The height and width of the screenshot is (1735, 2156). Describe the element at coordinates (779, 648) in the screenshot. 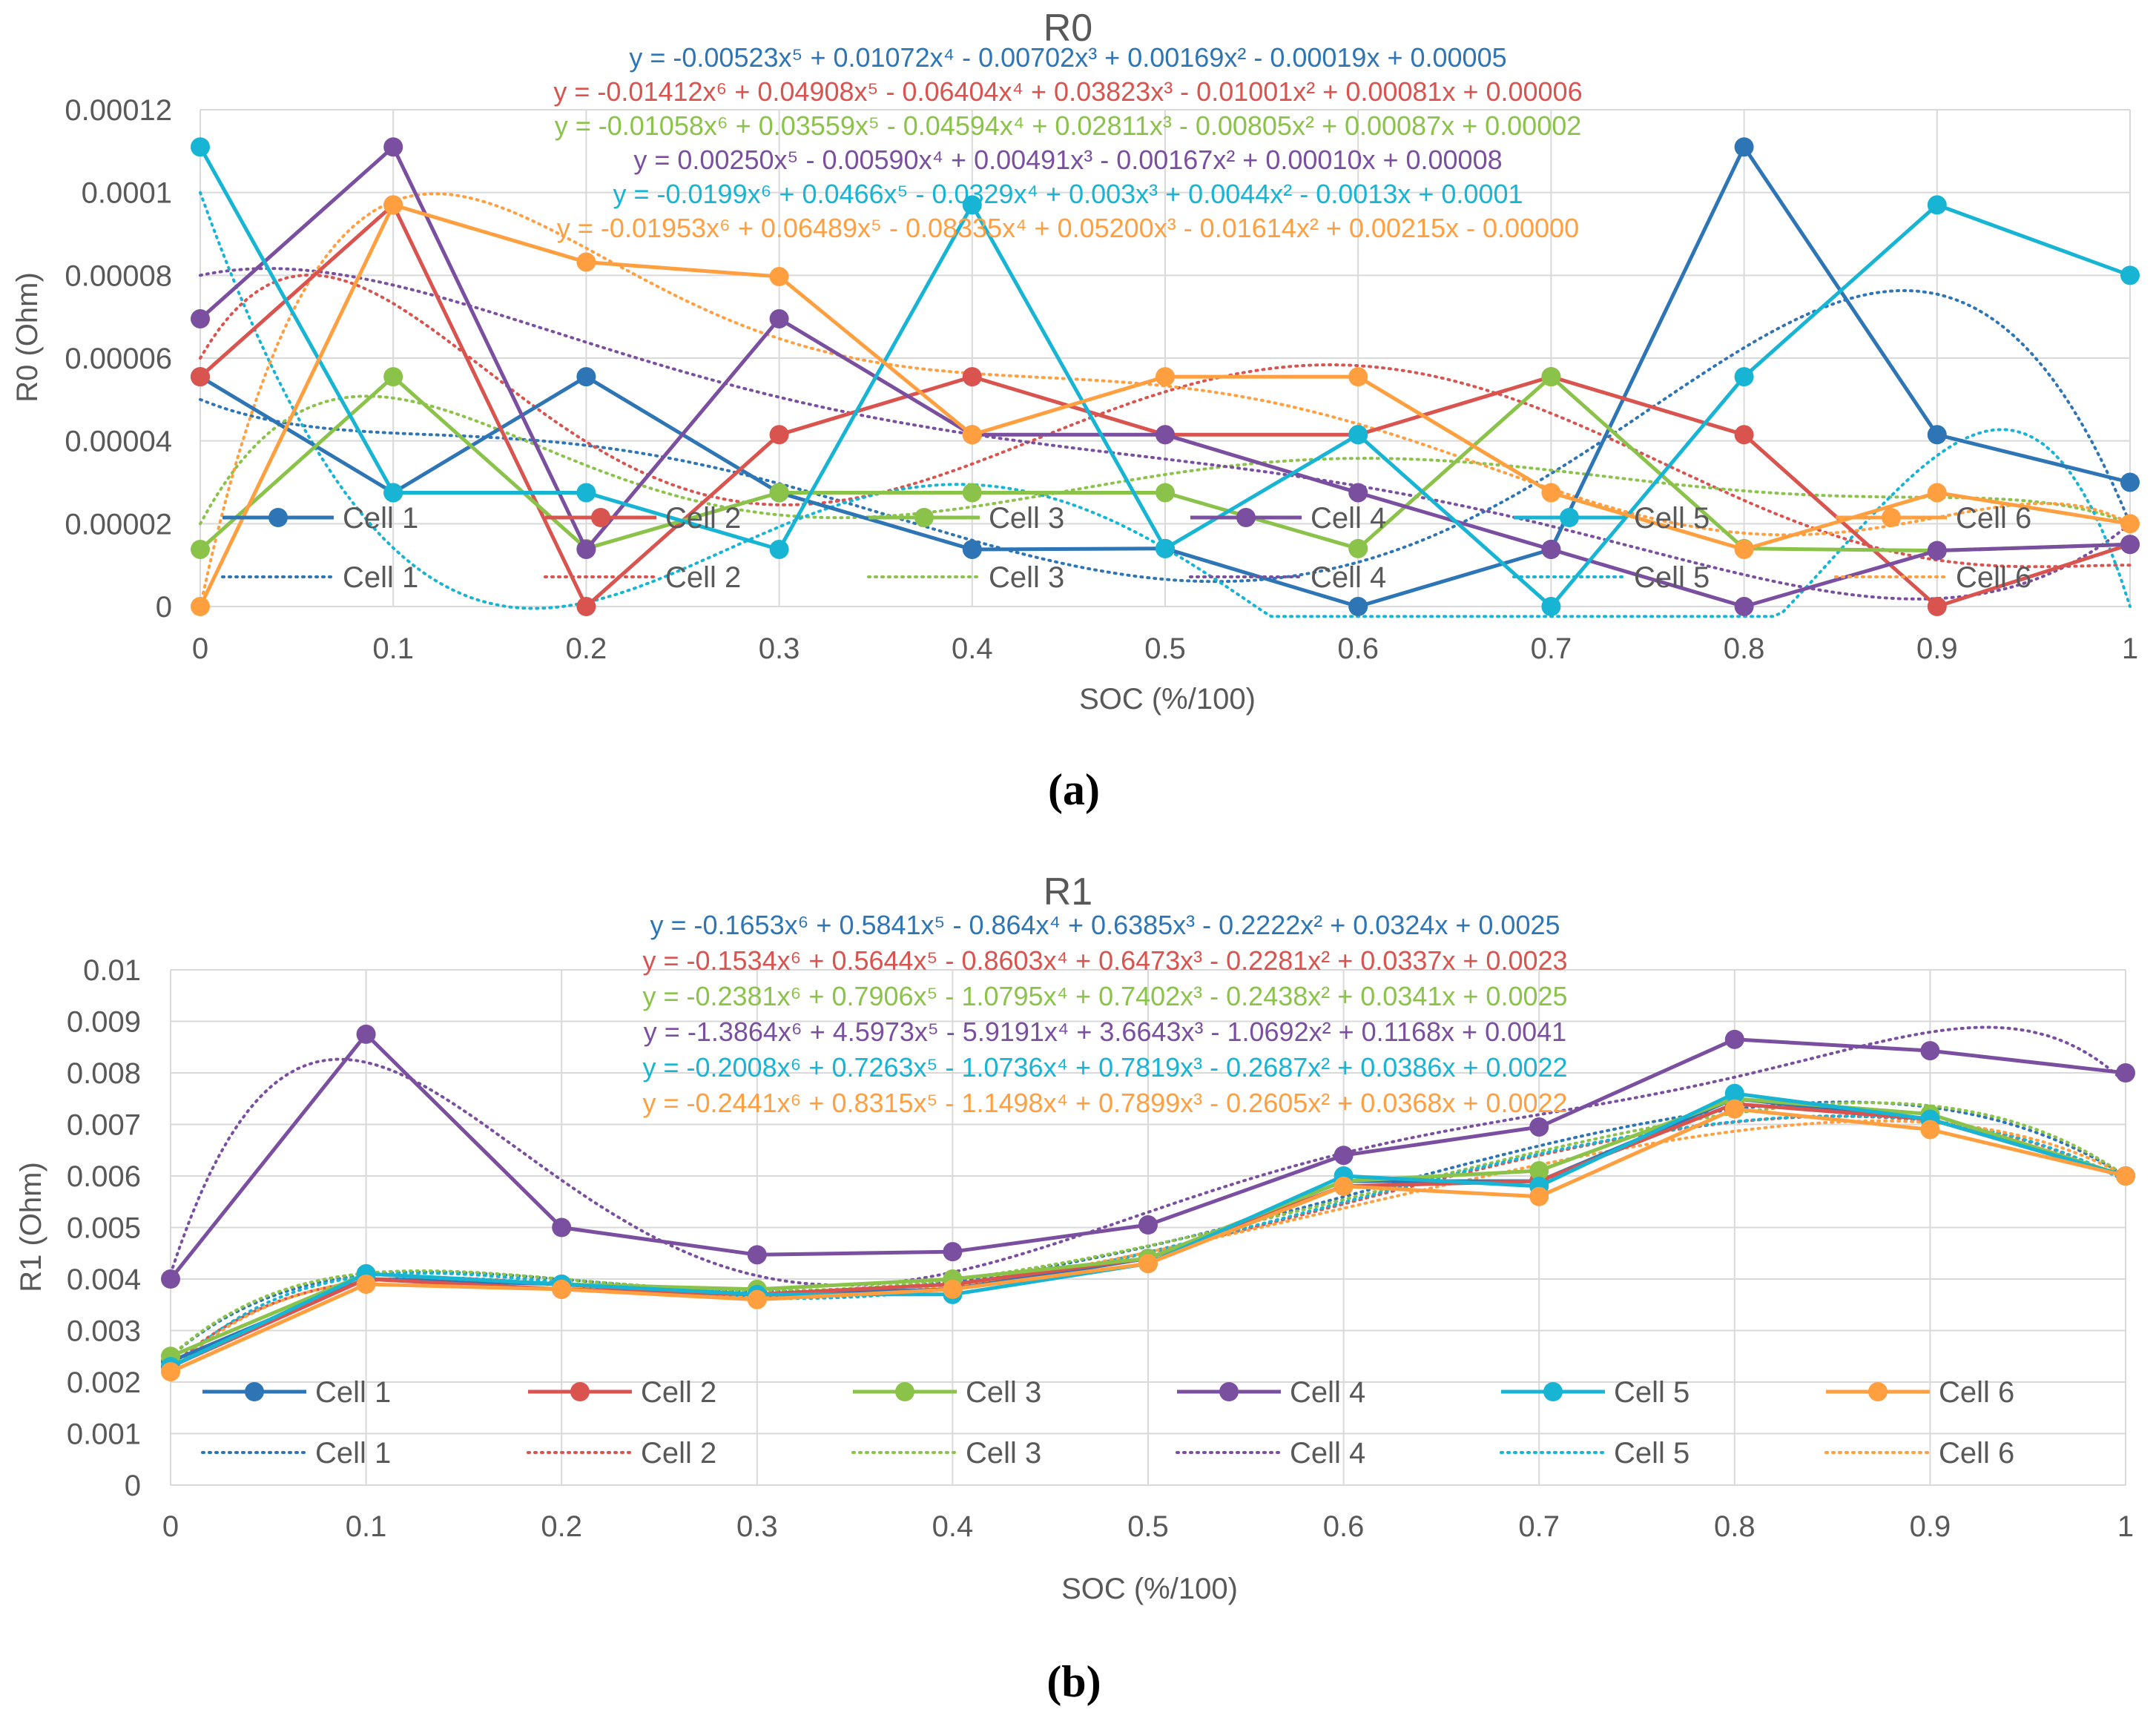

I see `chart-a-x-tick-label: 0.3` at that location.